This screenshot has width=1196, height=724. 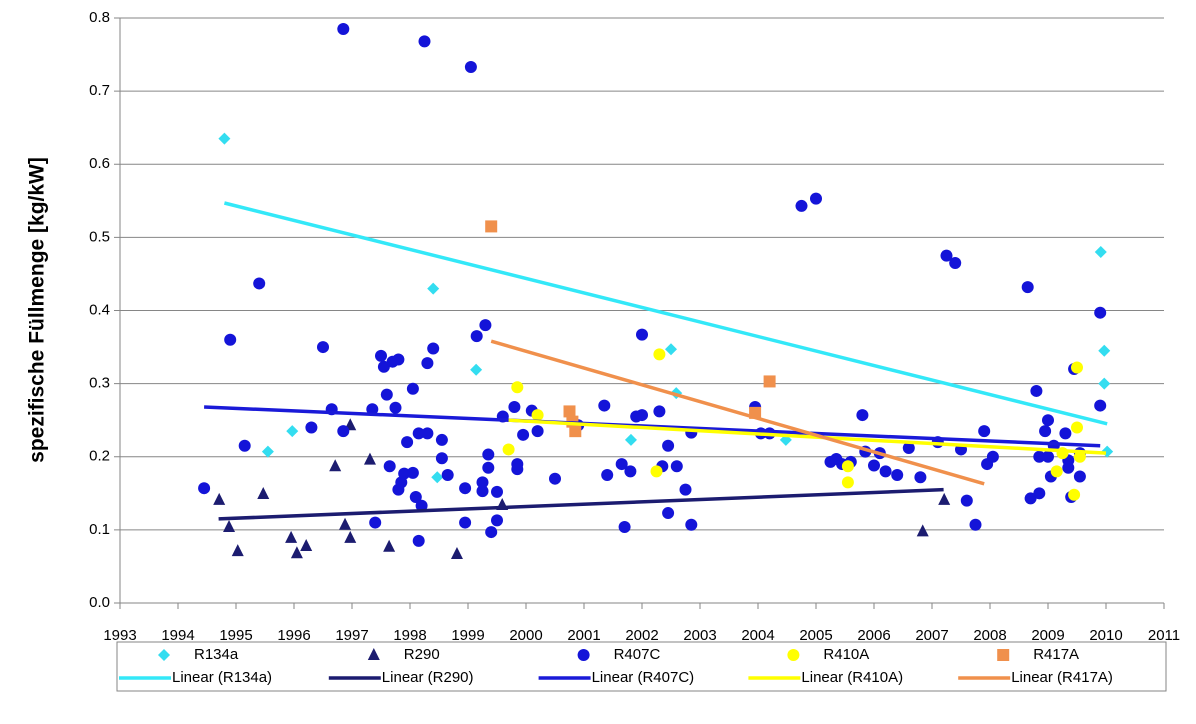 I want to click on x-tick-label: 2004, so click(x=757, y=635).